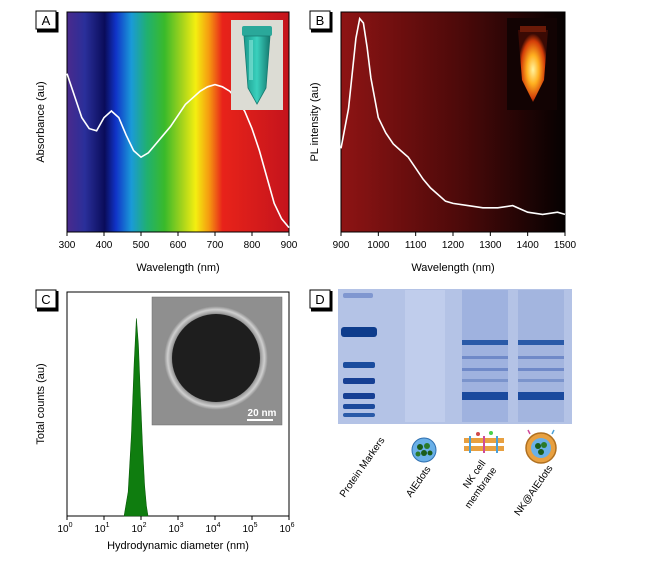 This screenshot has width=647, height=563. What do you see at coordinates (541, 356) in the screenshot?
I see `gel-lane-nk-aiedots` at bounding box center [541, 356].